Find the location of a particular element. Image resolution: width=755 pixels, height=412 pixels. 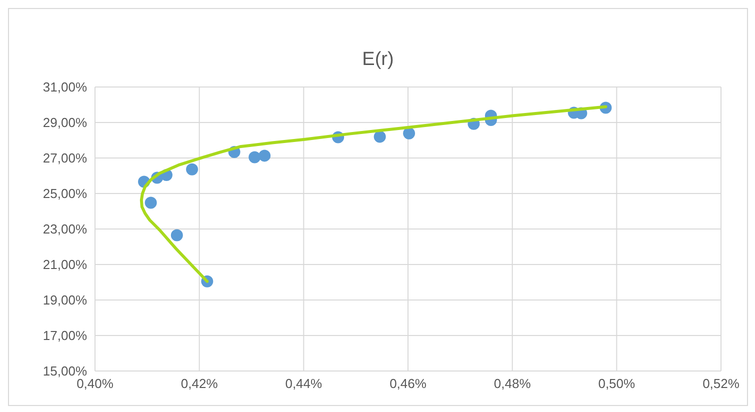

y-tick-label: 21,00% is located at coordinates (65, 264).